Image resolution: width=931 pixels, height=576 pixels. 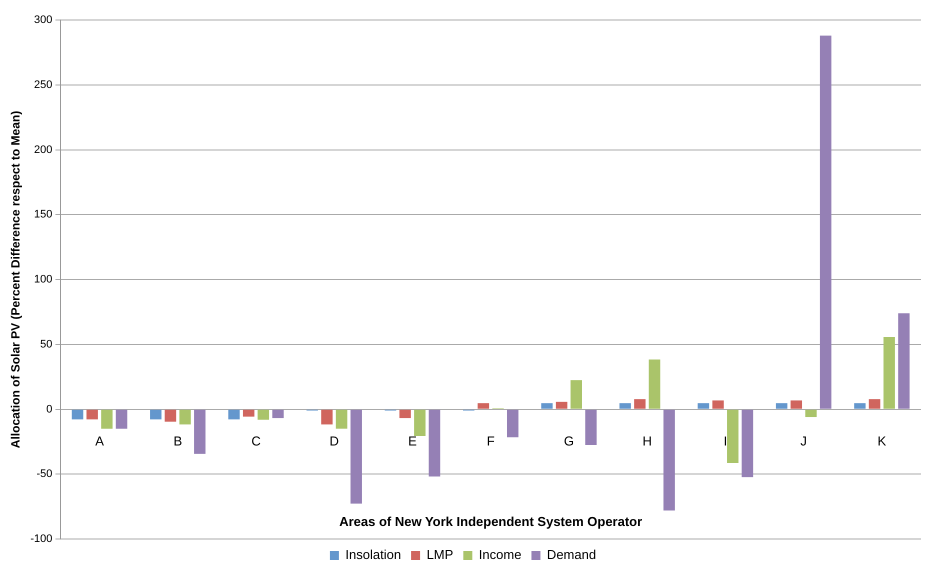 What do you see at coordinates (803, 441) in the screenshot?
I see `x-tick-label: J` at bounding box center [803, 441].